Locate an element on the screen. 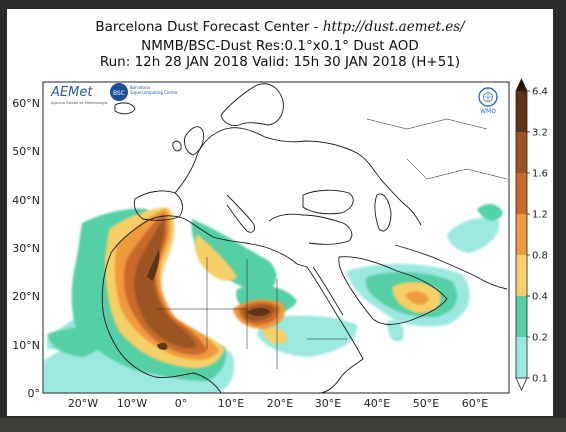 Image resolution: width=566 pixels, height=432 pixels. colorbar-label: 0.4 is located at coordinates (540, 297).